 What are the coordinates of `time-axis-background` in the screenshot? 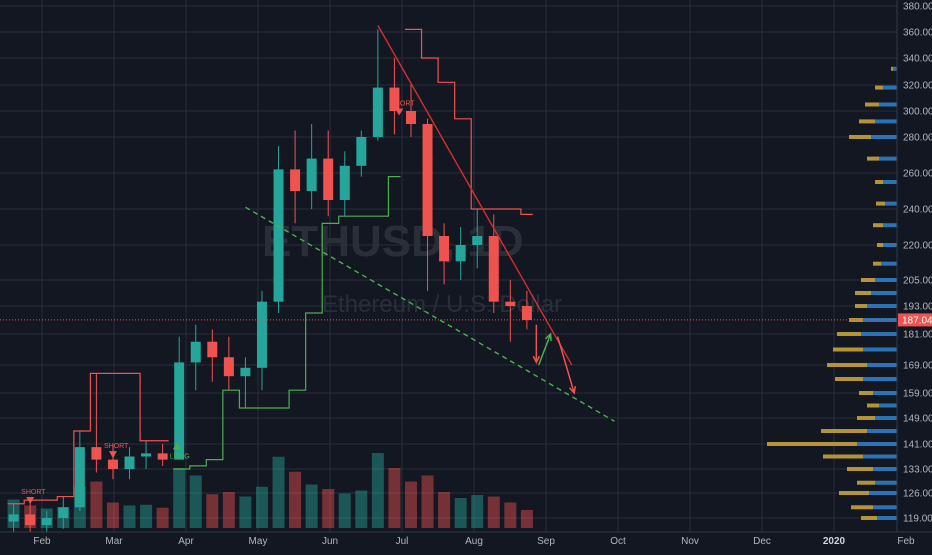 It's located at (466, 541).